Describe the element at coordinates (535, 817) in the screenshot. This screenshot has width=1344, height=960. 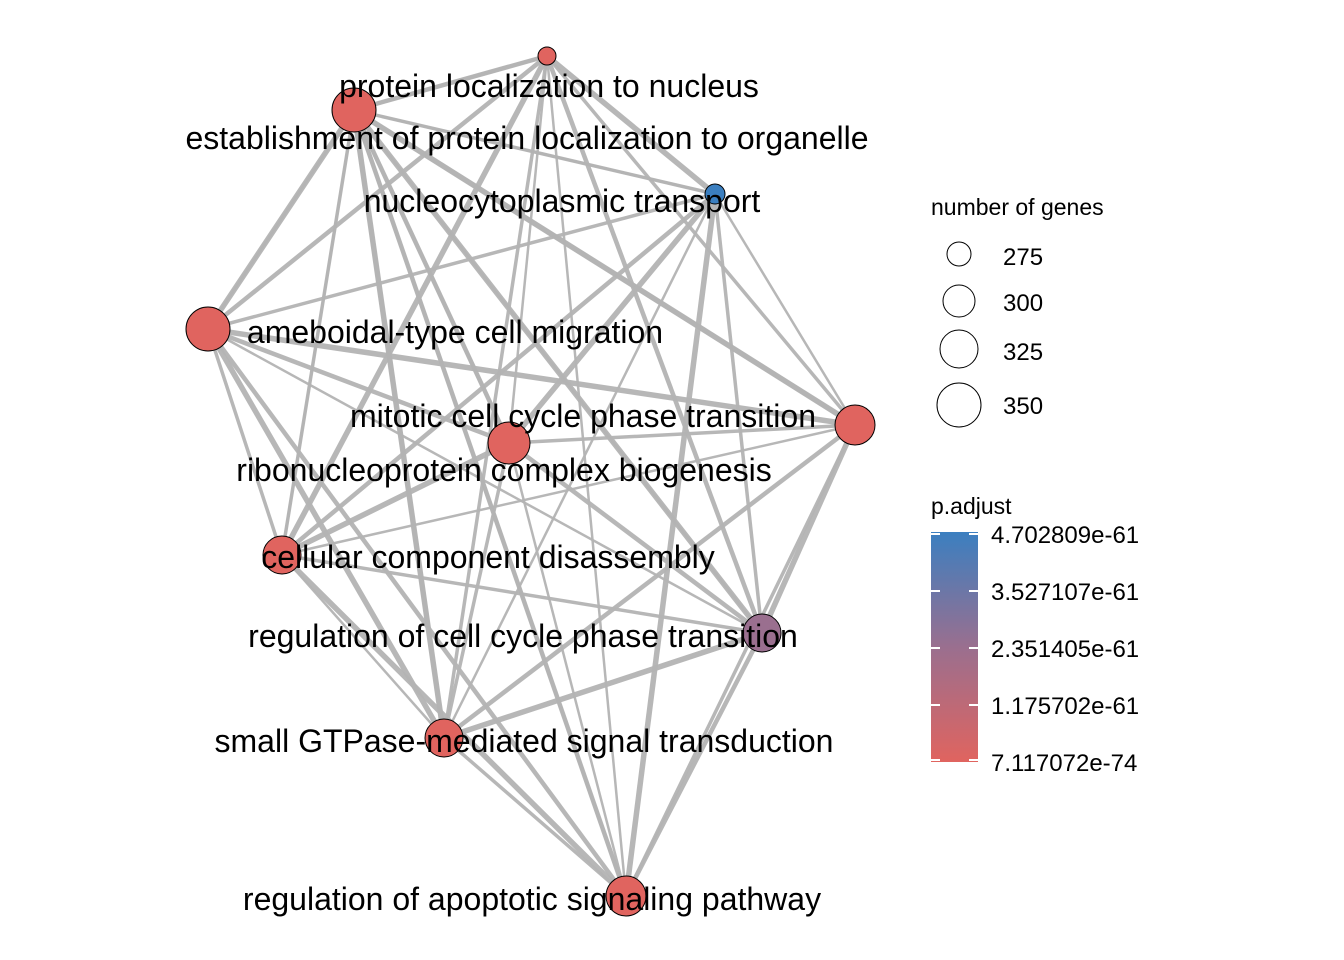
I see `edge-small_gtpase_signal_transduction--regulation_apoptotic_signaling_pathway` at that location.